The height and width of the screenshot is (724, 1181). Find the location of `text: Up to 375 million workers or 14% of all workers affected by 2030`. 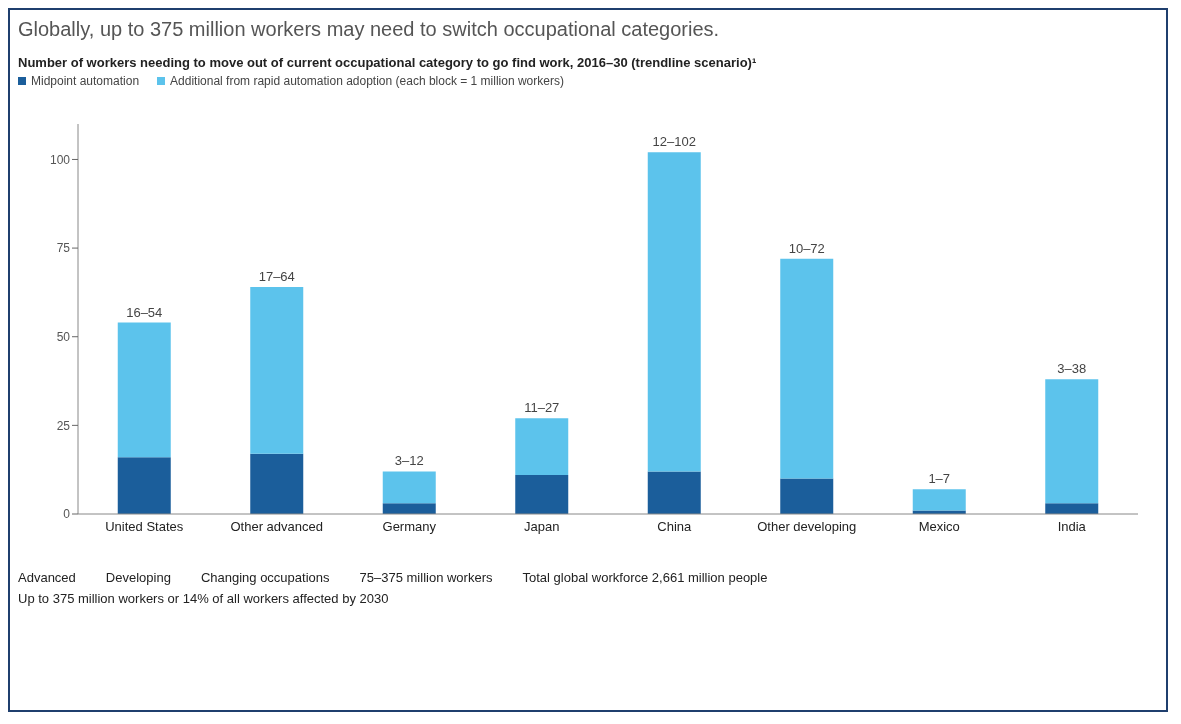

text: Up to 375 million workers or 14% of all workers affected by 2030 is located at coordinates (203, 598).